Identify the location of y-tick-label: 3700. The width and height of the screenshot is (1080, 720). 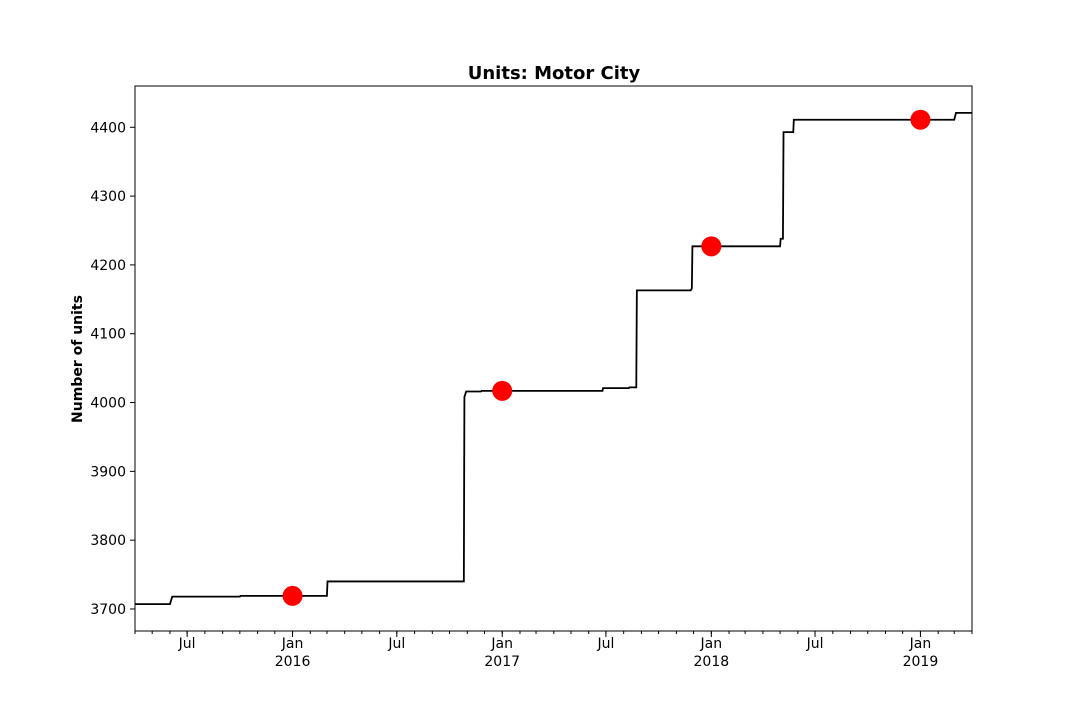
(108, 610).